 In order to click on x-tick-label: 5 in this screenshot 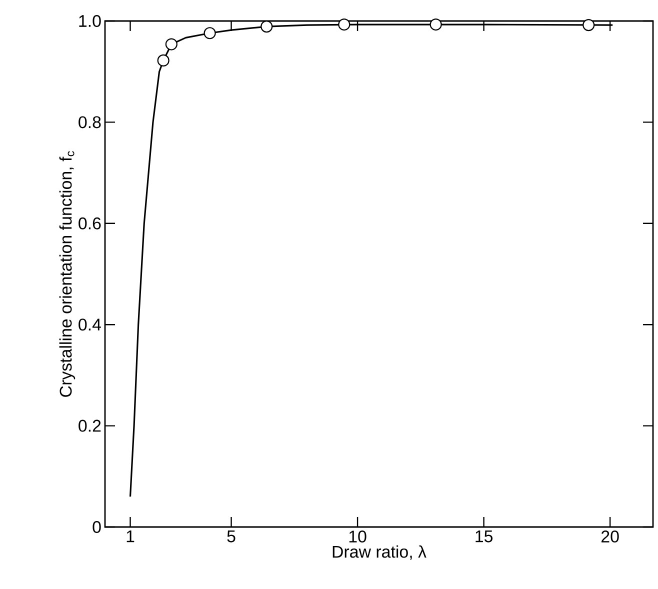, I will do `click(231, 536)`.